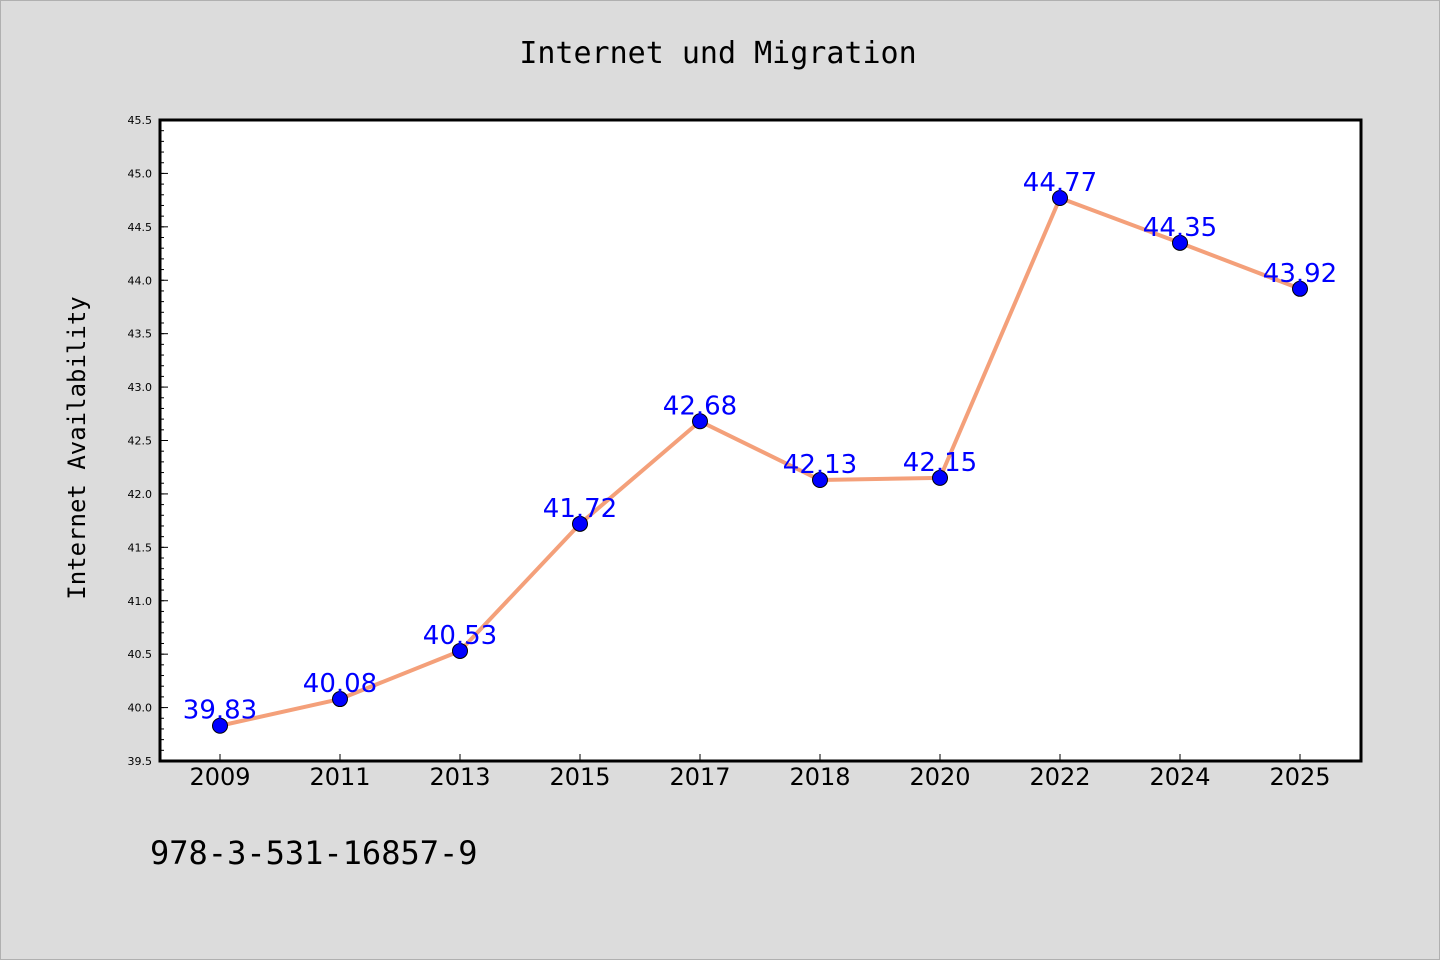 The height and width of the screenshot is (960, 1440). I want to click on y-tick-label: 42.5, so click(140, 441).